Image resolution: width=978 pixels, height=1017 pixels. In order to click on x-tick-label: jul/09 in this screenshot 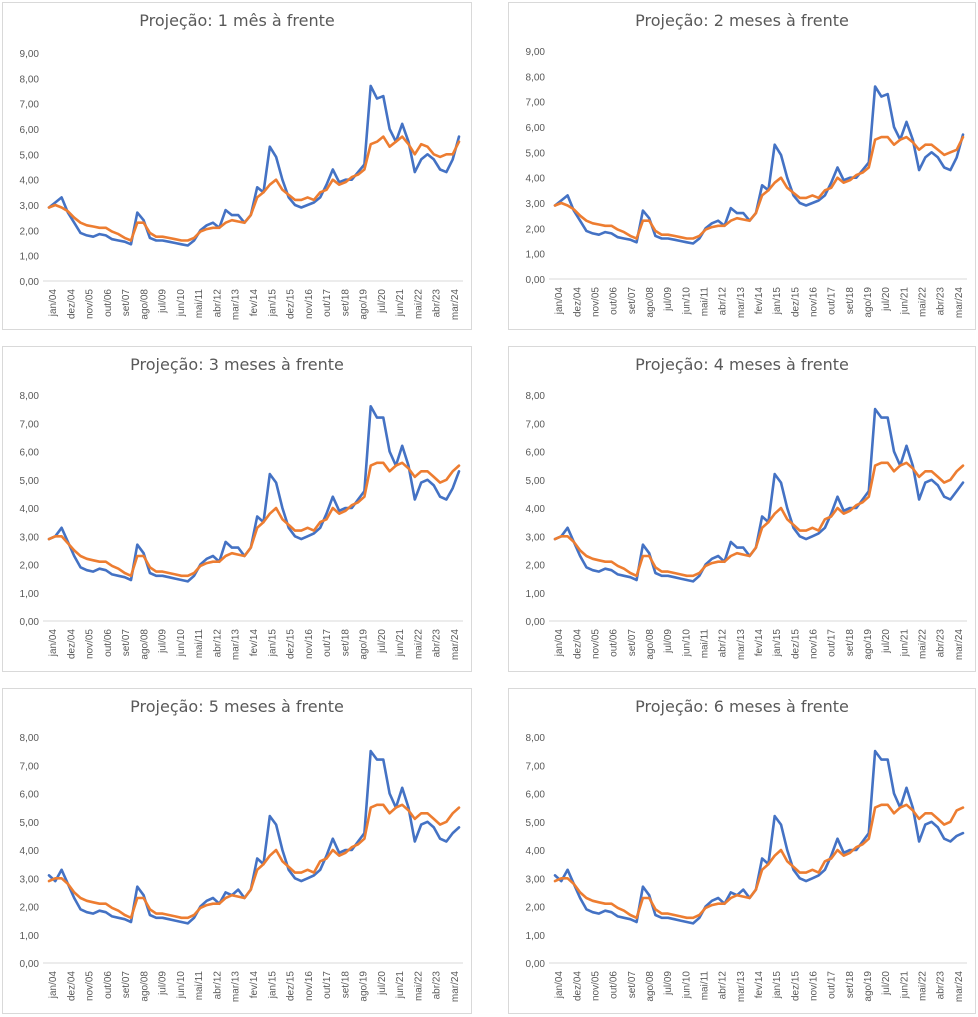, I will do `click(163, 301)`.